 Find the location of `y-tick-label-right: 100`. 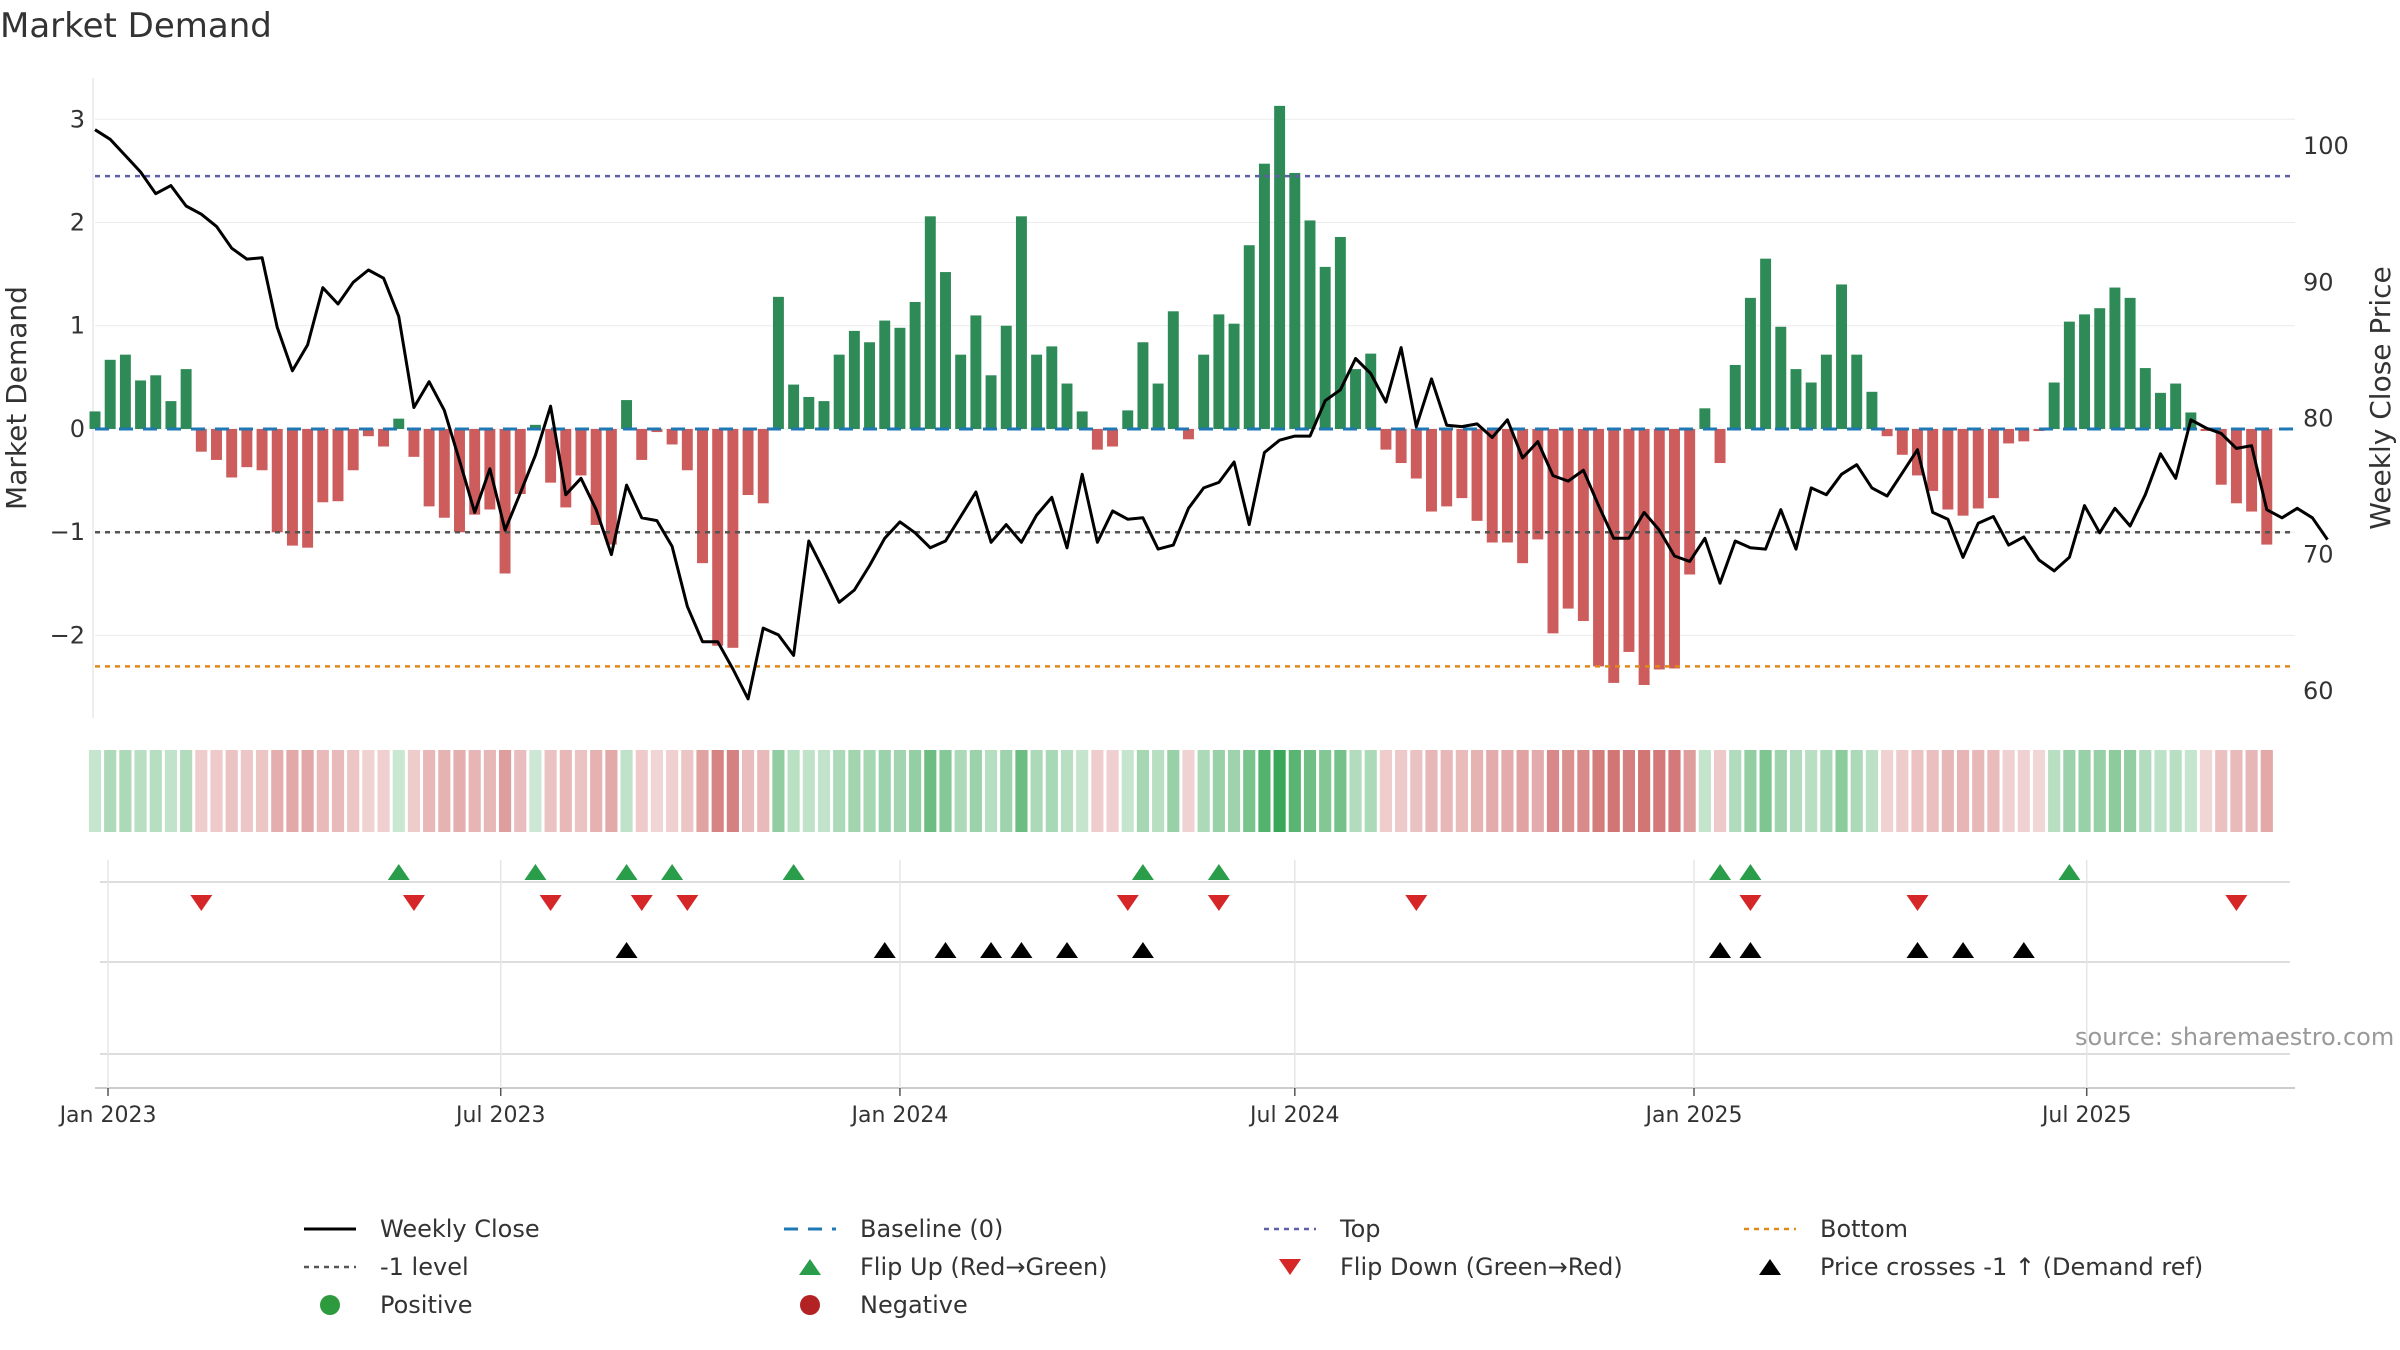

y-tick-label-right: 100 is located at coordinates (2326, 146).